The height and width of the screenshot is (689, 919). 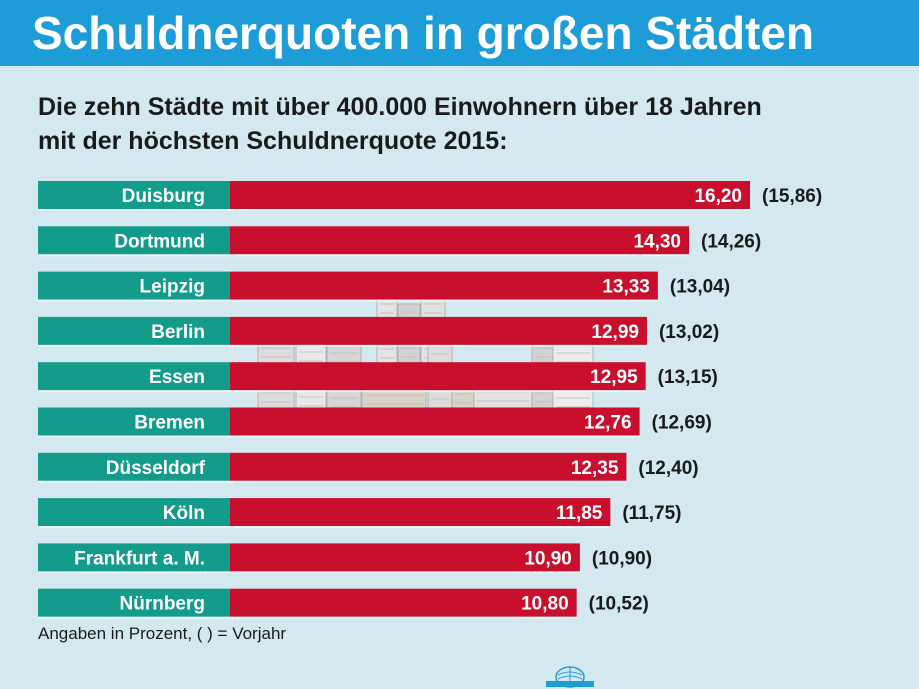 What do you see at coordinates (184, 513) in the screenshot?
I see `category-label: Köln` at bounding box center [184, 513].